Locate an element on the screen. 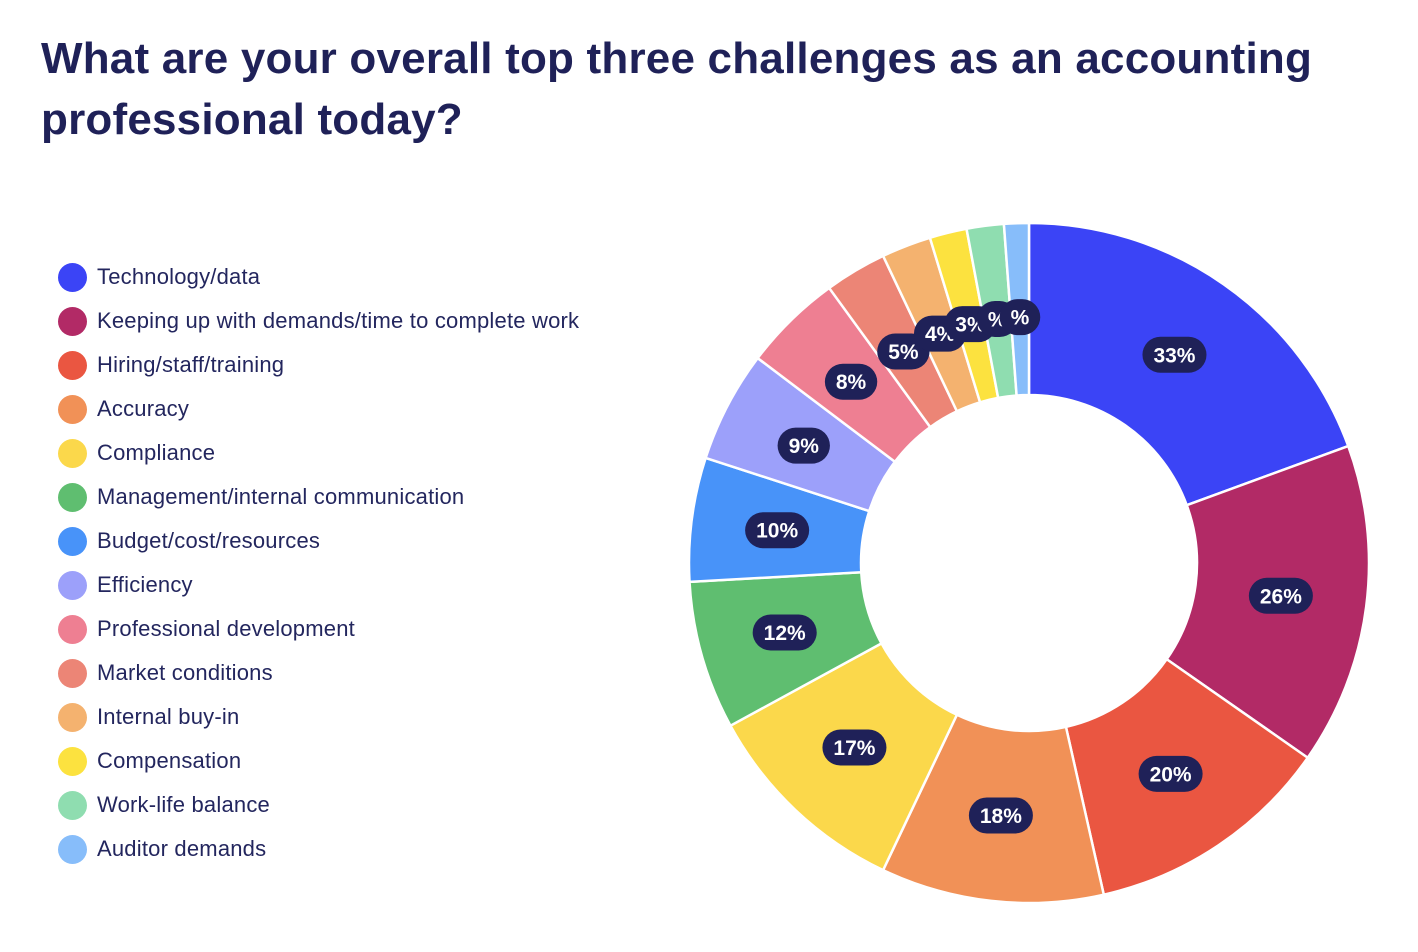 Image resolution: width=1418 pixels, height=952 pixels. value-label-management-internal-communication: 12% is located at coordinates (784, 632).